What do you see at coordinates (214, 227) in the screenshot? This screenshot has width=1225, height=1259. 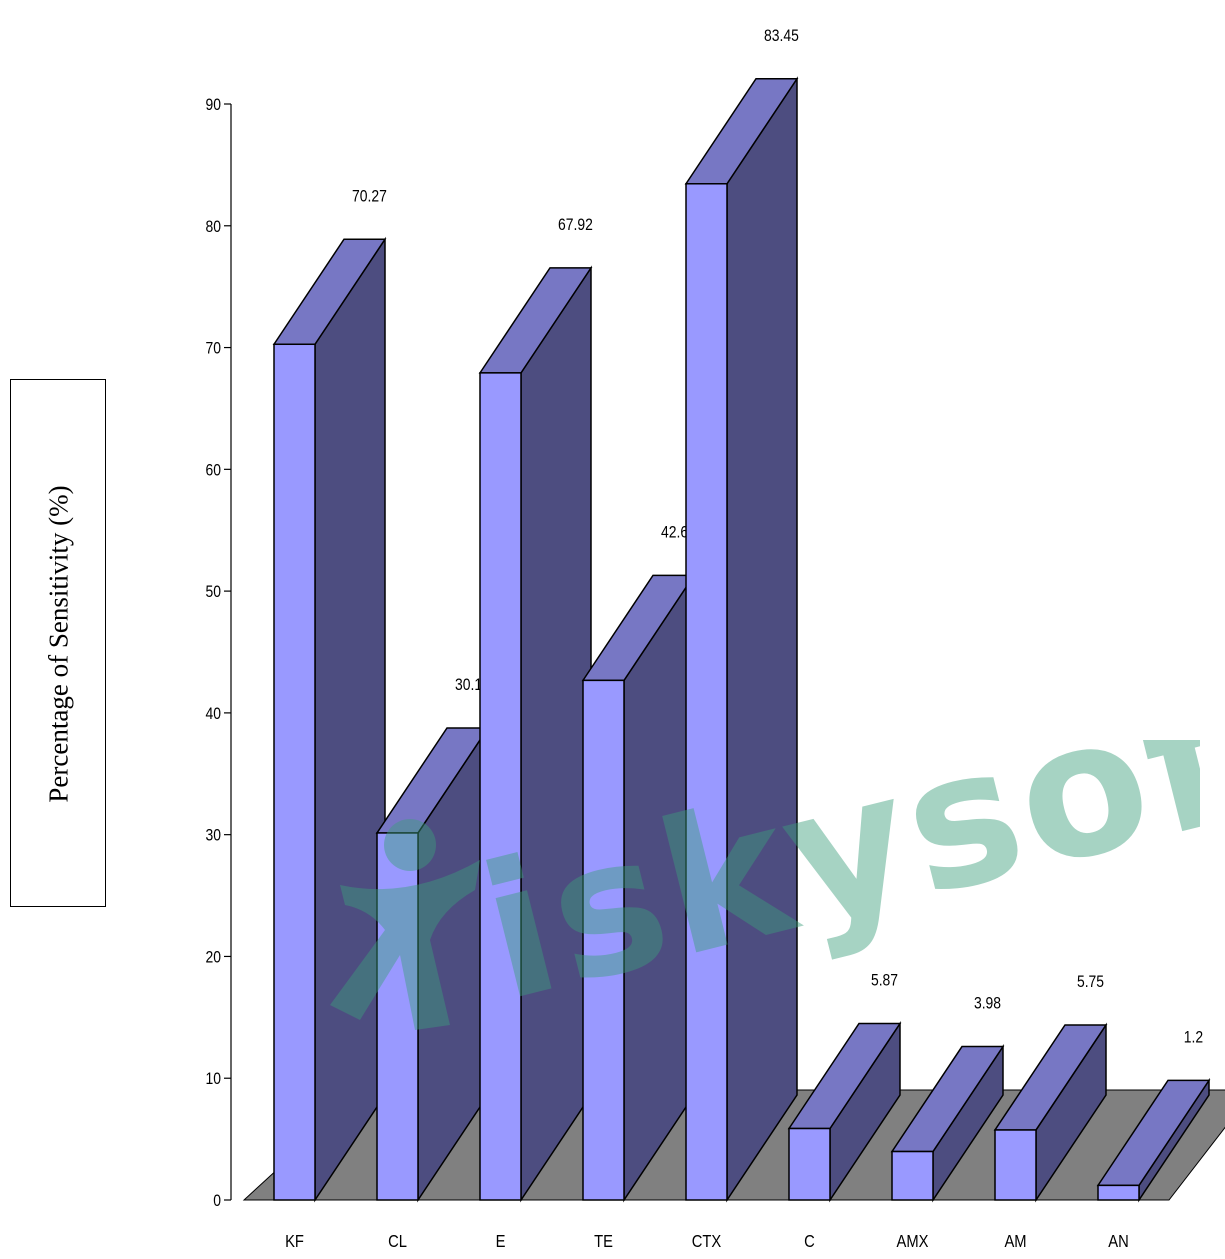 I see `y-tick-label: 80` at bounding box center [214, 227].